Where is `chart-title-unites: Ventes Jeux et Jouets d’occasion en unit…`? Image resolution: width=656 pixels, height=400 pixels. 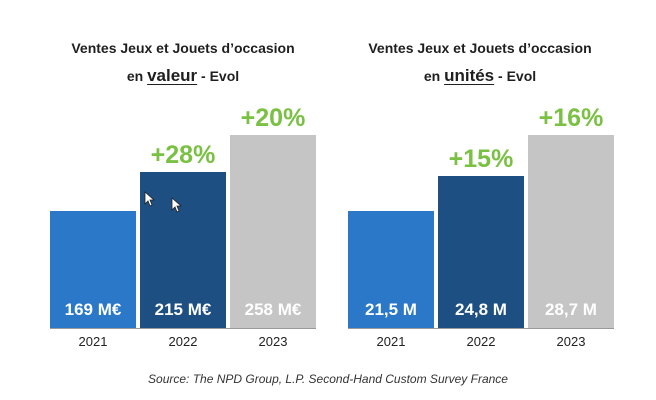 chart-title-unites: Ventes Jeux et Jouets d’occasion en unit… is located at coordinates (480, 62).